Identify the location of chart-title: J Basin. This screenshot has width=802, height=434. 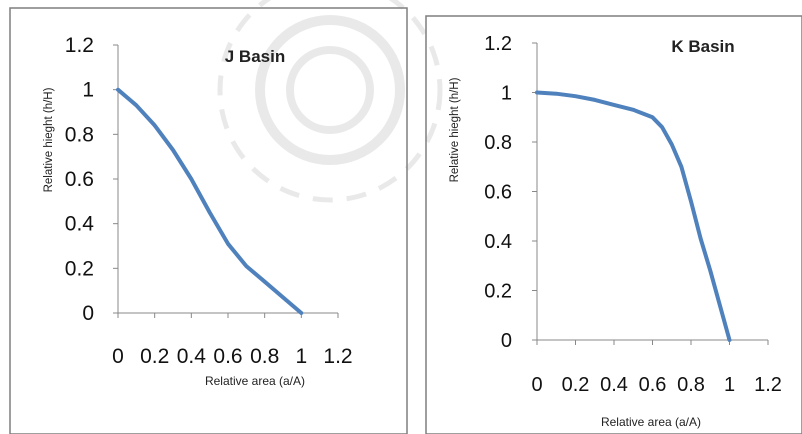
(255, 56).